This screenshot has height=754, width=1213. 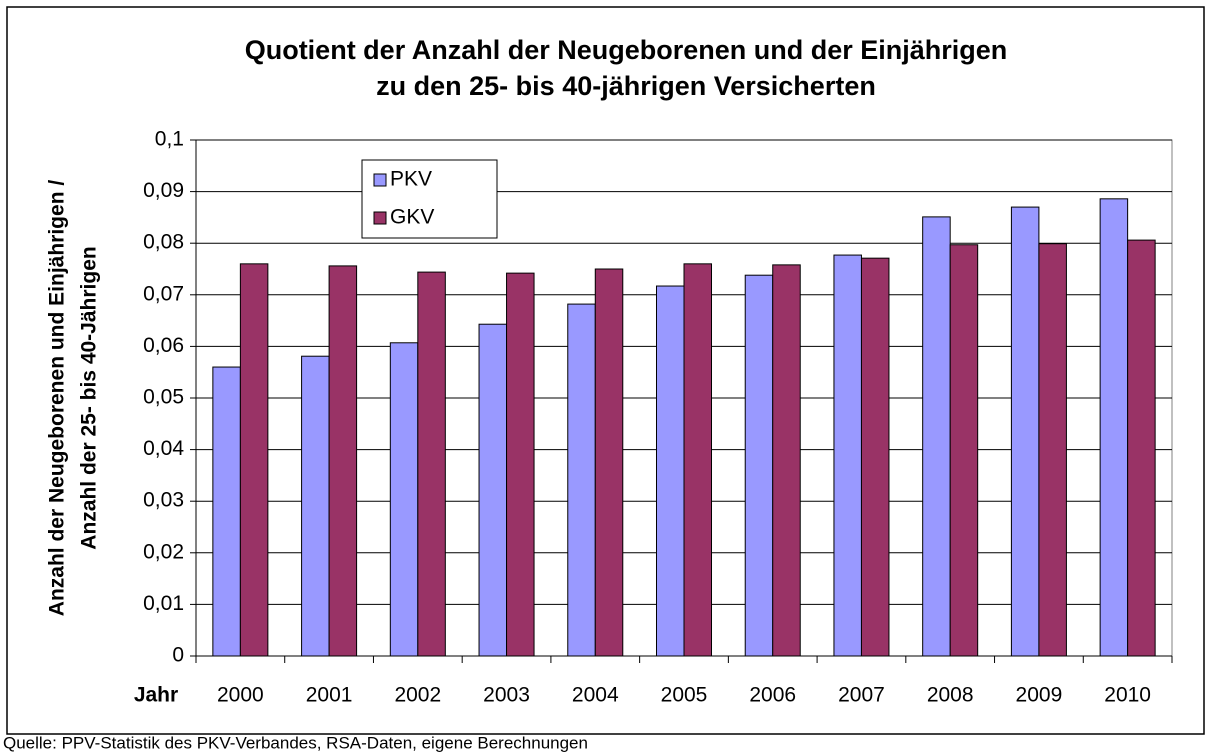 What do you see at coordinates (429, 199) in the screenshot?
I see `legend-box` at bounding box center [429, 199].